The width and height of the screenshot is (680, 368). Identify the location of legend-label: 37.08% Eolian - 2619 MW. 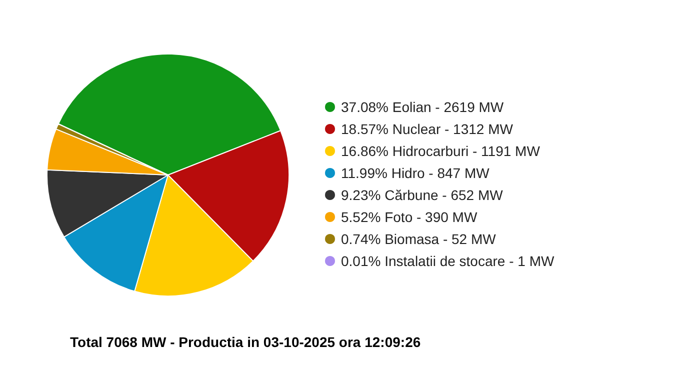
(422, 107).